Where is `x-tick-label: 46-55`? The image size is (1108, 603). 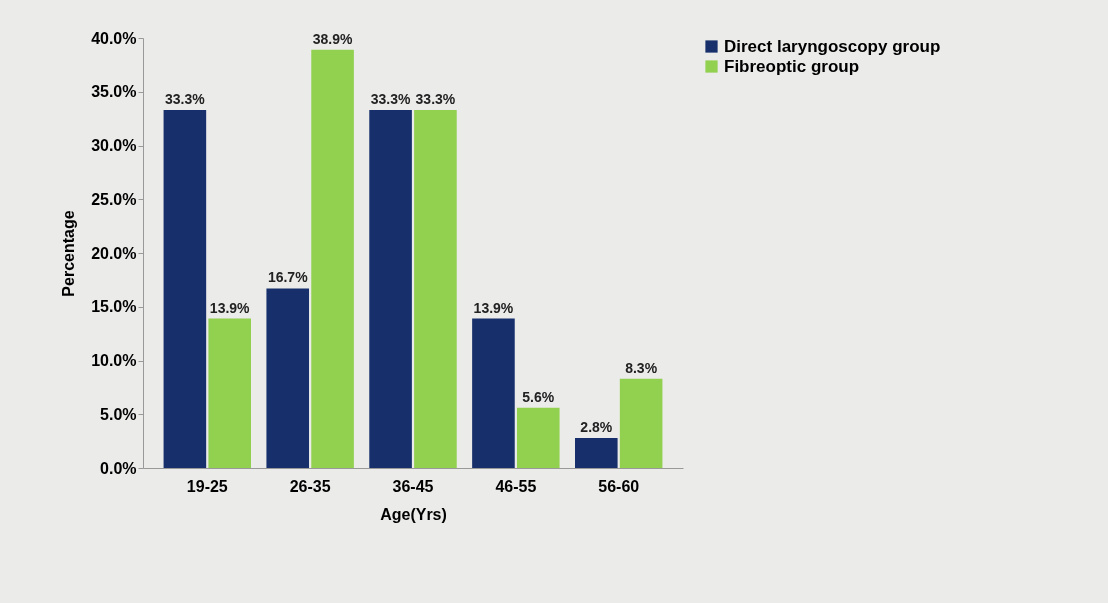
x-tick-label: 46-55 is located at coordinates (516, 486).